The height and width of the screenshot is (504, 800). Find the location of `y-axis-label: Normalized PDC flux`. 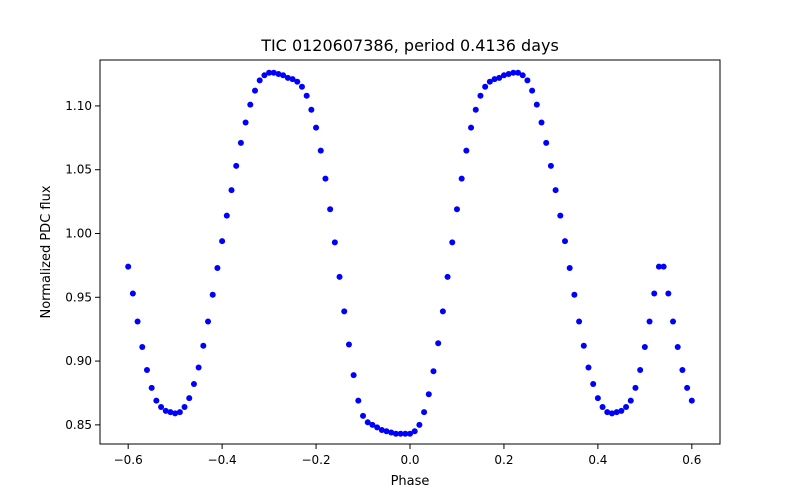

y-axis-label: Normalized PDC flux is located at coordinates (46, 251).